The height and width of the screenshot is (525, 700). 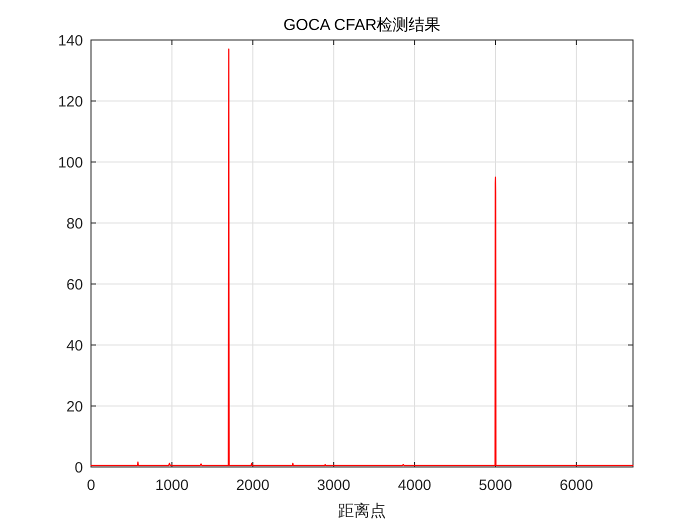 I want to click on y-tick-label: 100, so click(x=70, y=163).